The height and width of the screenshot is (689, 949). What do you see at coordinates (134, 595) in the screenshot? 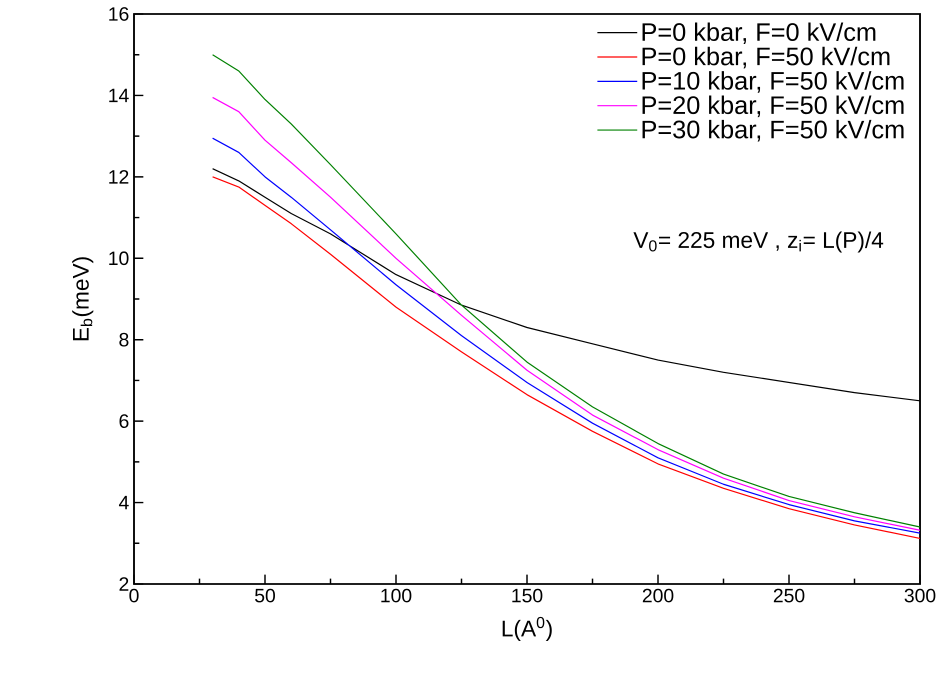
I see `x-tick-label: 0` at bounding box center [134, 595].